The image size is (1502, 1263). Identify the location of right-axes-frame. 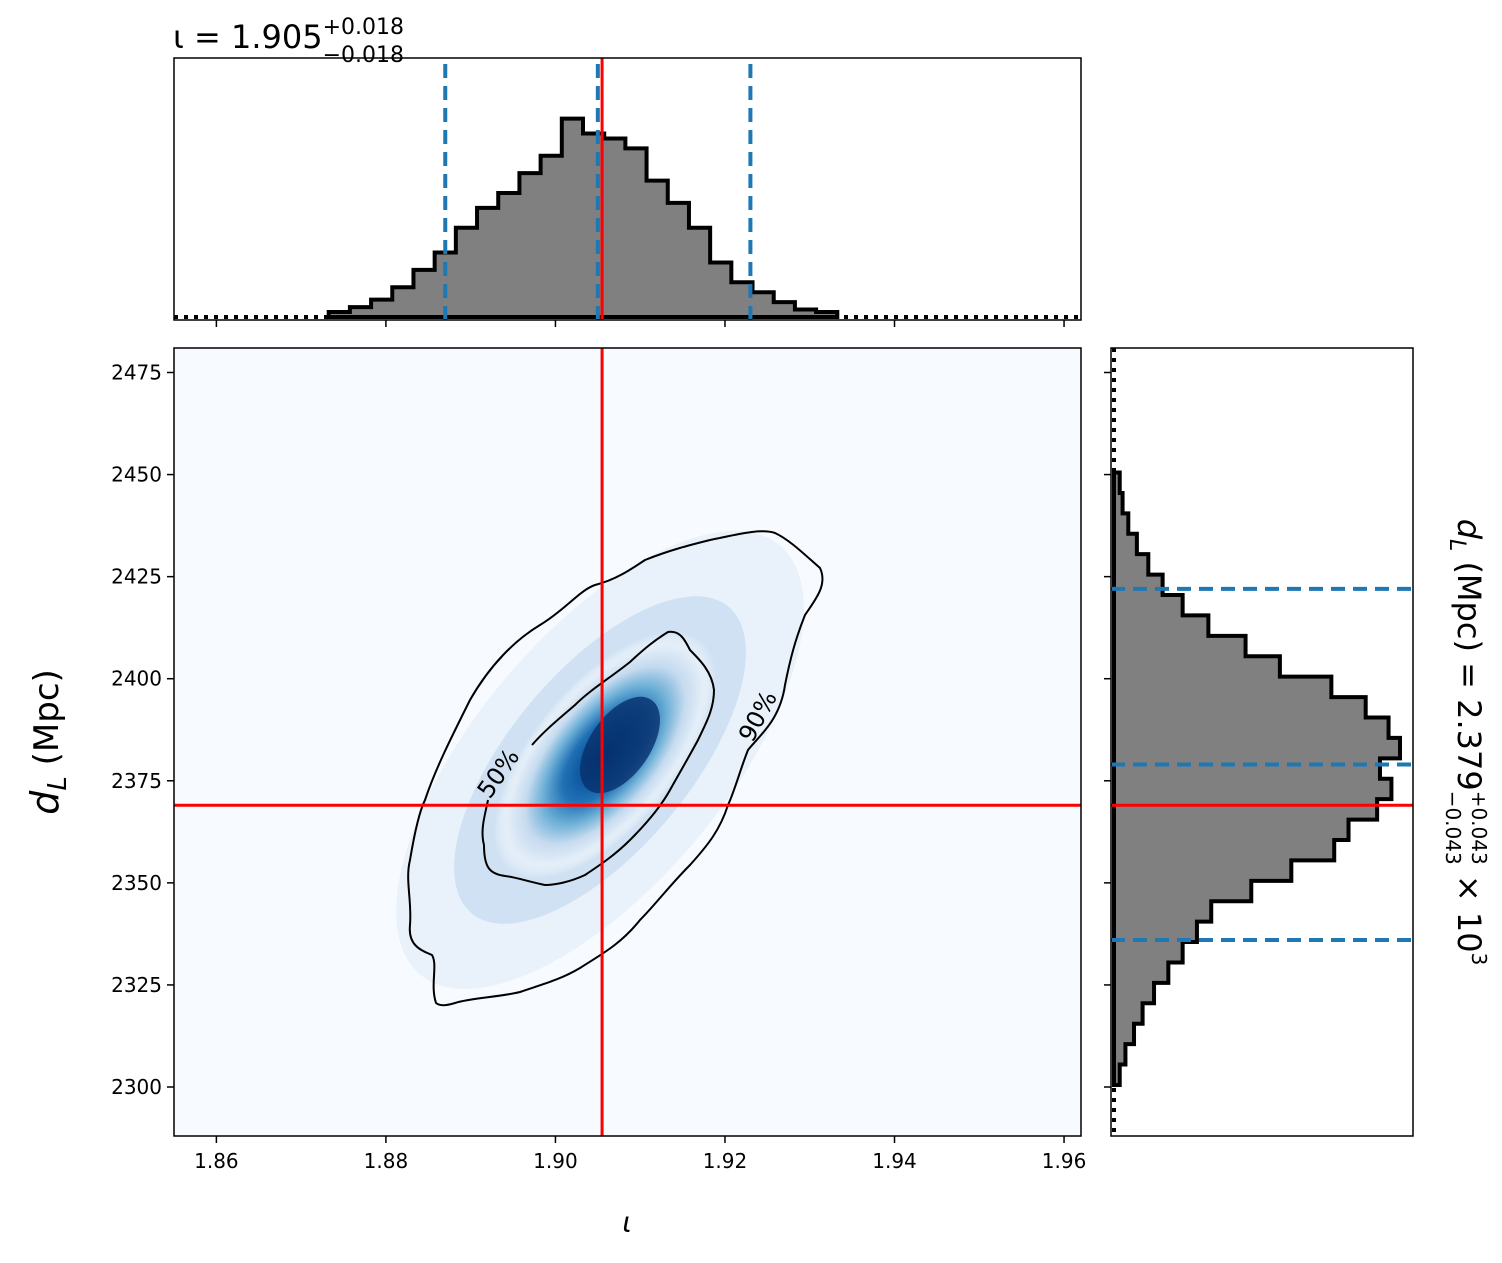
(1262, 742).